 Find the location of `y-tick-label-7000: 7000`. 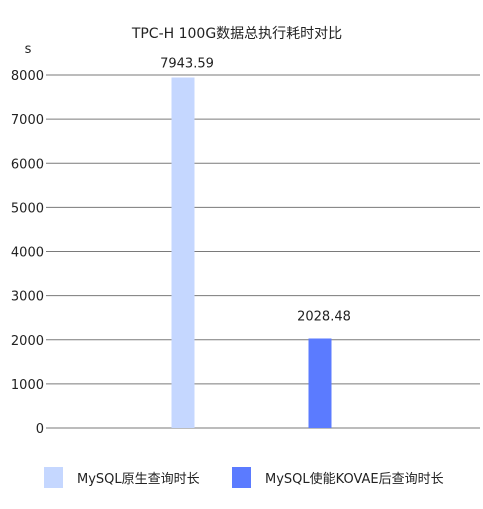

y-tick-label-7000: 7000 is located at coordinates (27, 120).